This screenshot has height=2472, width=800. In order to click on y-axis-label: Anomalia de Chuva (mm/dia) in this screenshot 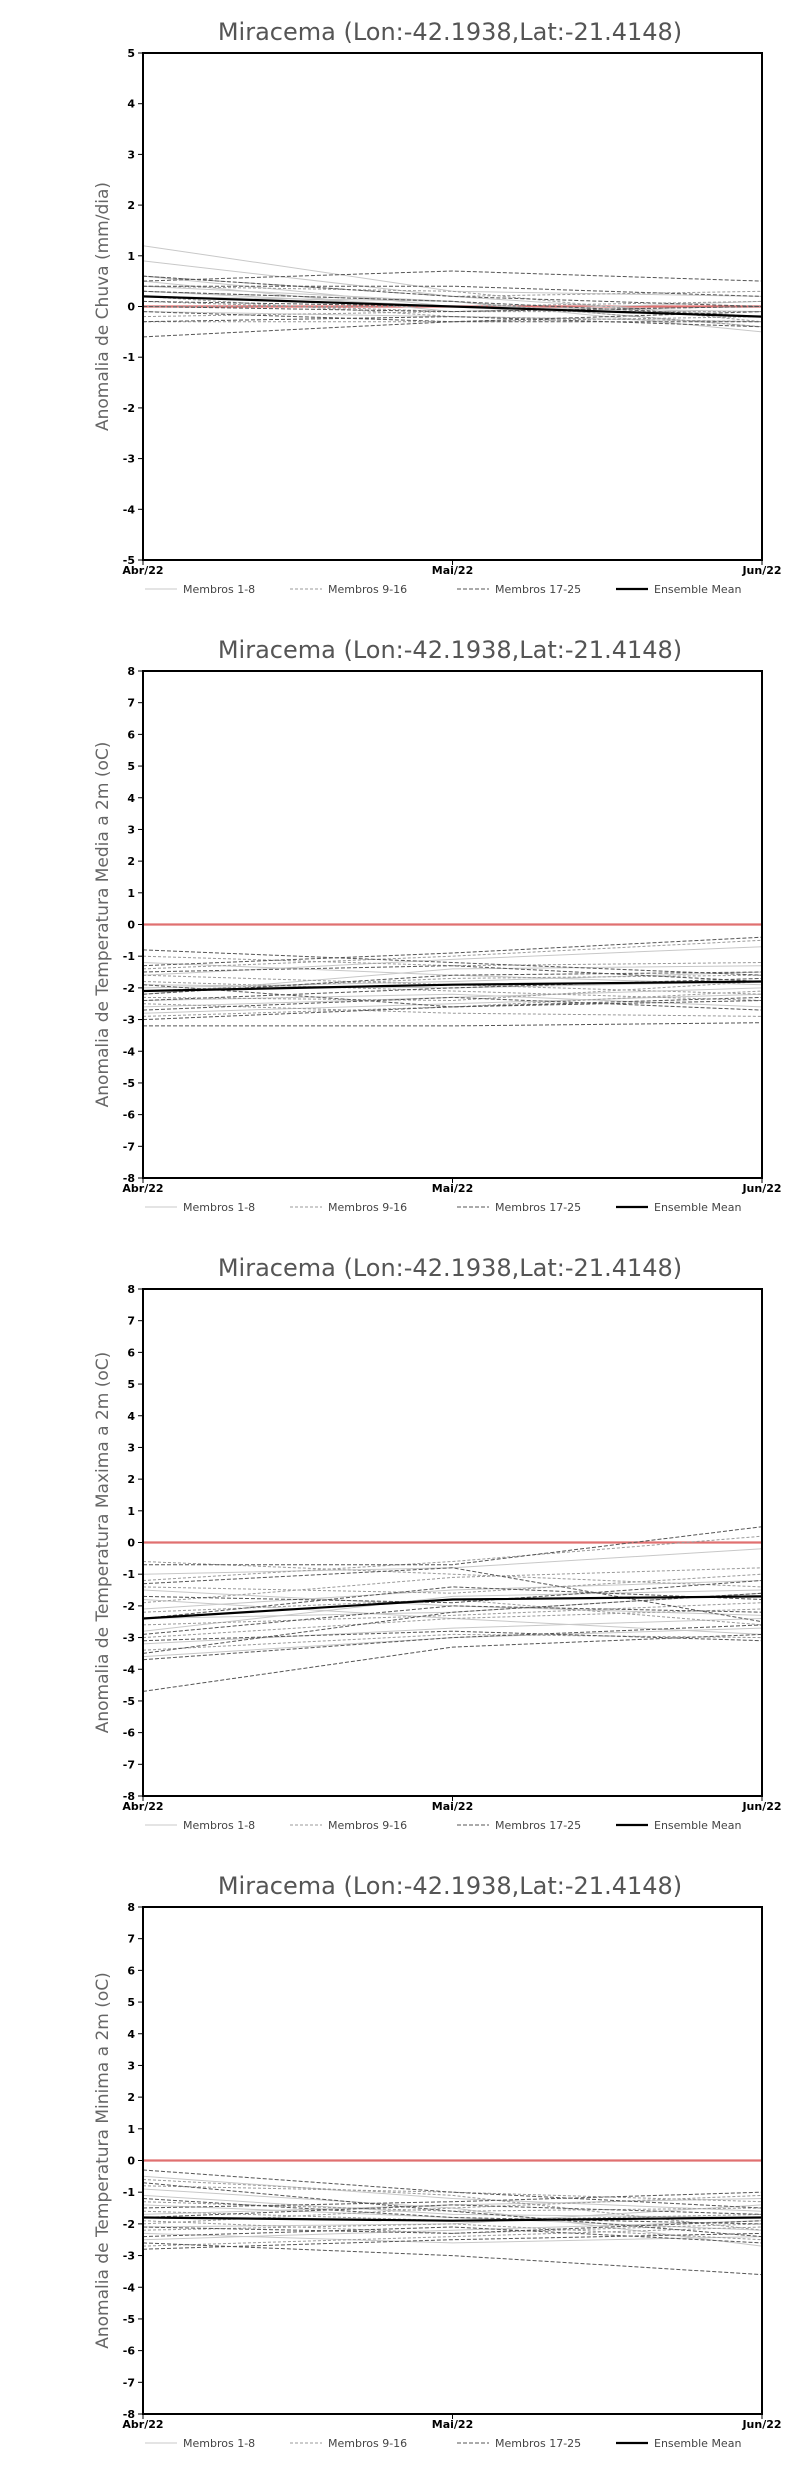, I will do `click(103, 306)`.